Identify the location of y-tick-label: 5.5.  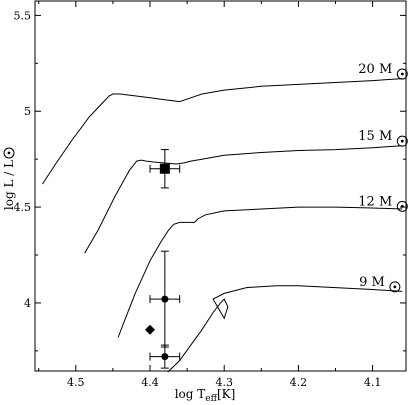
(23, 15).